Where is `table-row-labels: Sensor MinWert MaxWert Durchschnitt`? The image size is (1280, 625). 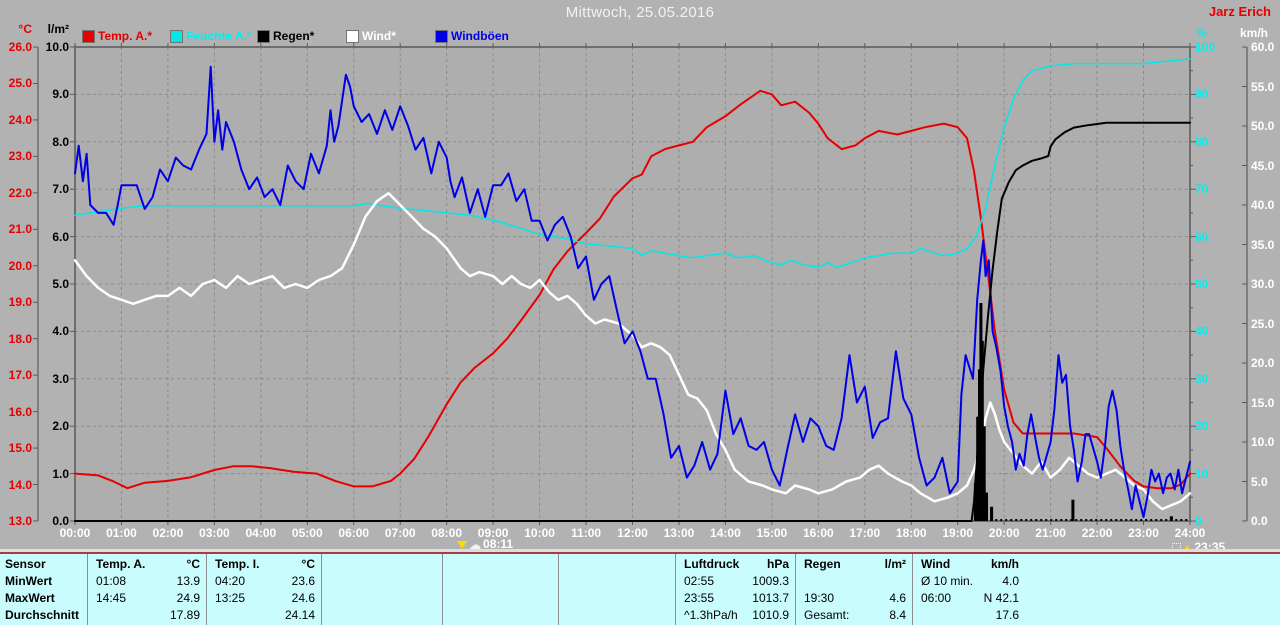
table-row-labels: Sensor MinWert MaxWert Durchschnitt is located at coordinates (44, 589).